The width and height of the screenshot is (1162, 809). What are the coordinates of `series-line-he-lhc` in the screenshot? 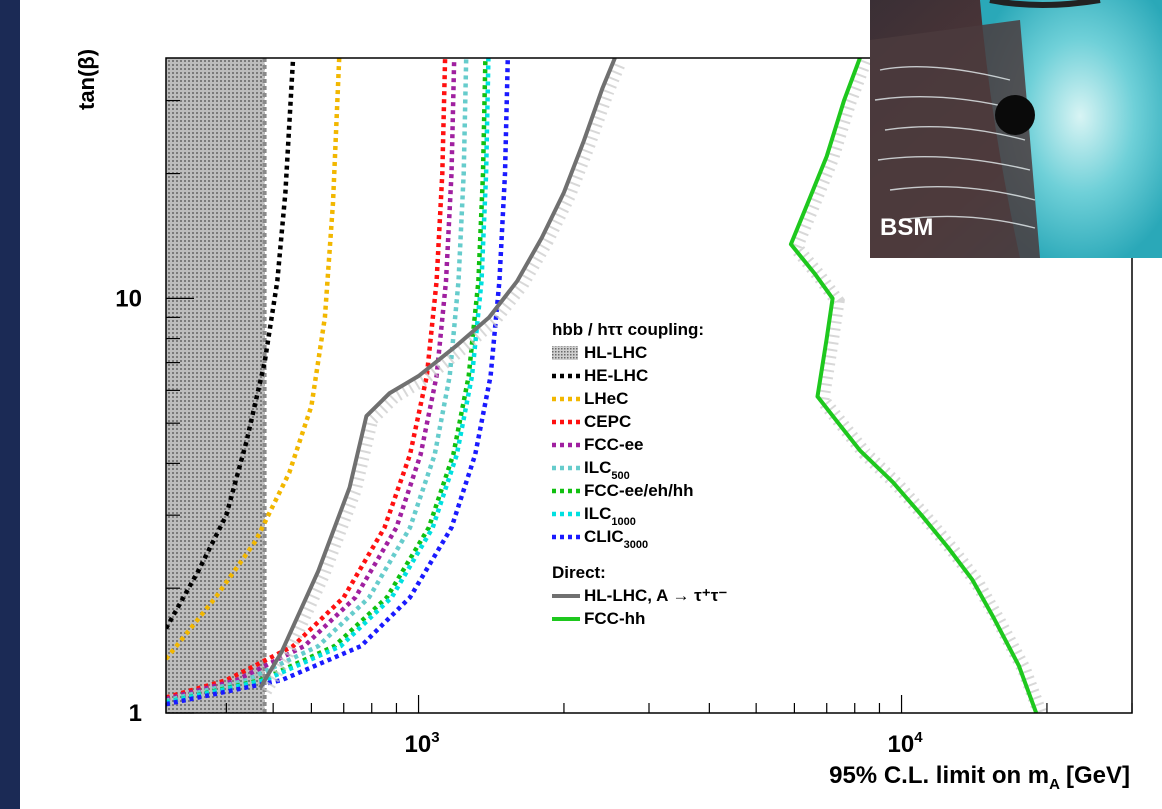 It's located at (231, 344).